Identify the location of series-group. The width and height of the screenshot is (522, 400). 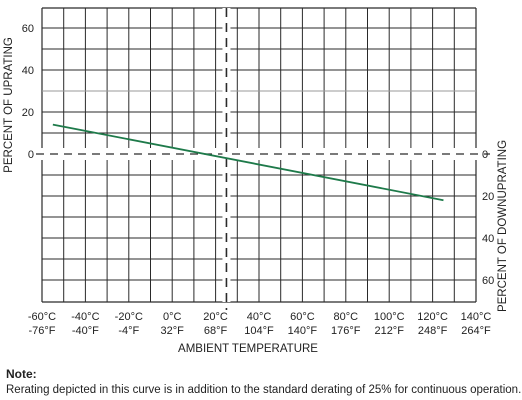
(248, 162).